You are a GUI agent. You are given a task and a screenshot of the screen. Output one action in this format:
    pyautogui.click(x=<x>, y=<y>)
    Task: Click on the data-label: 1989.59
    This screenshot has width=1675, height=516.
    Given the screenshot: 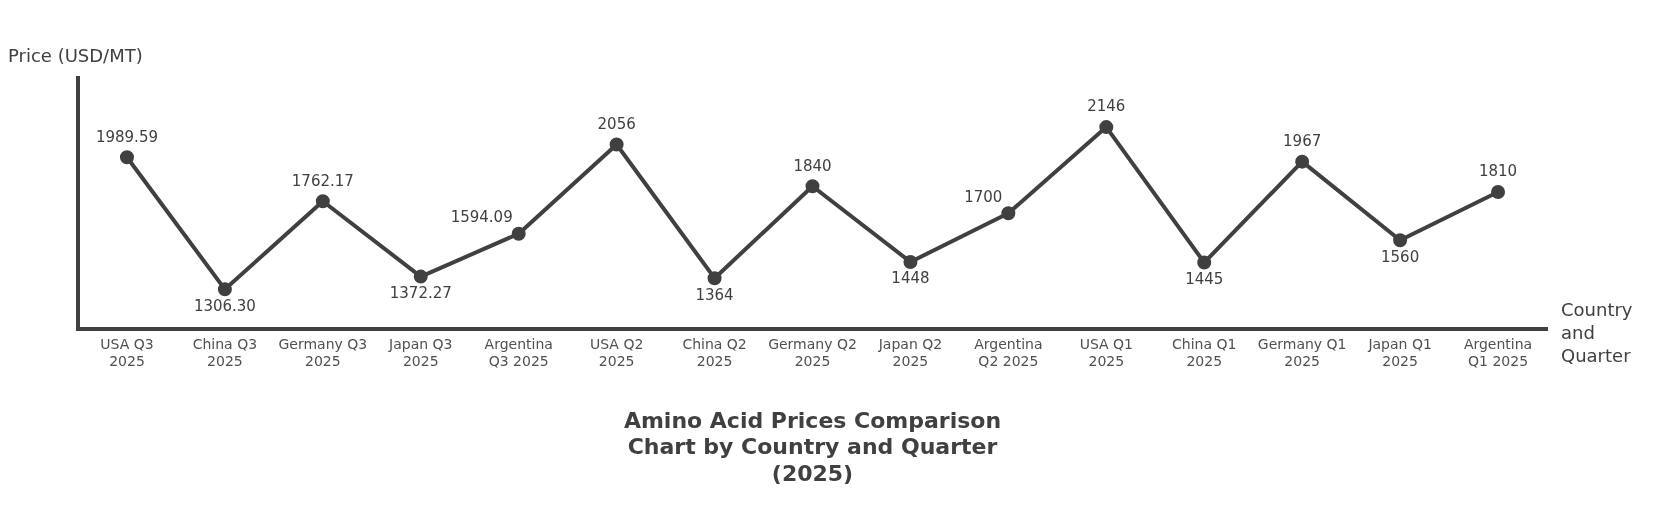 What is the action you would take?
    pyautogui.click(x=126, y=136)
    